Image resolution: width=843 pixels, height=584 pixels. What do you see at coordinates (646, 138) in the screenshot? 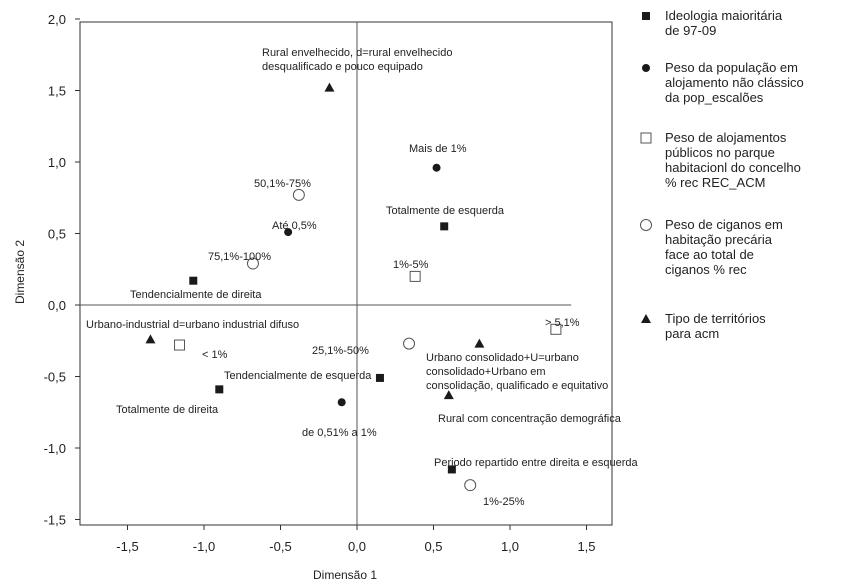
I see `legend-open-square-icon` at bounding box center [646, 138].